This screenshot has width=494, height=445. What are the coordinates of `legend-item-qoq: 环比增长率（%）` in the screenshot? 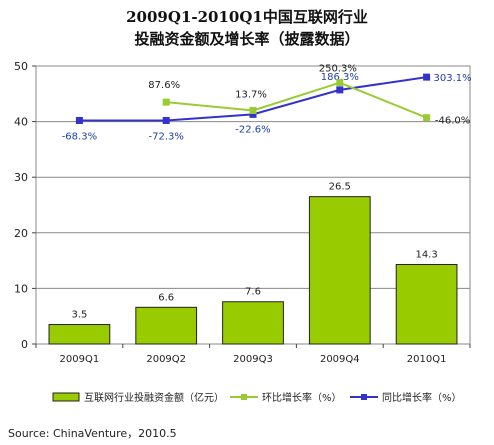 It's located at (286, 396).